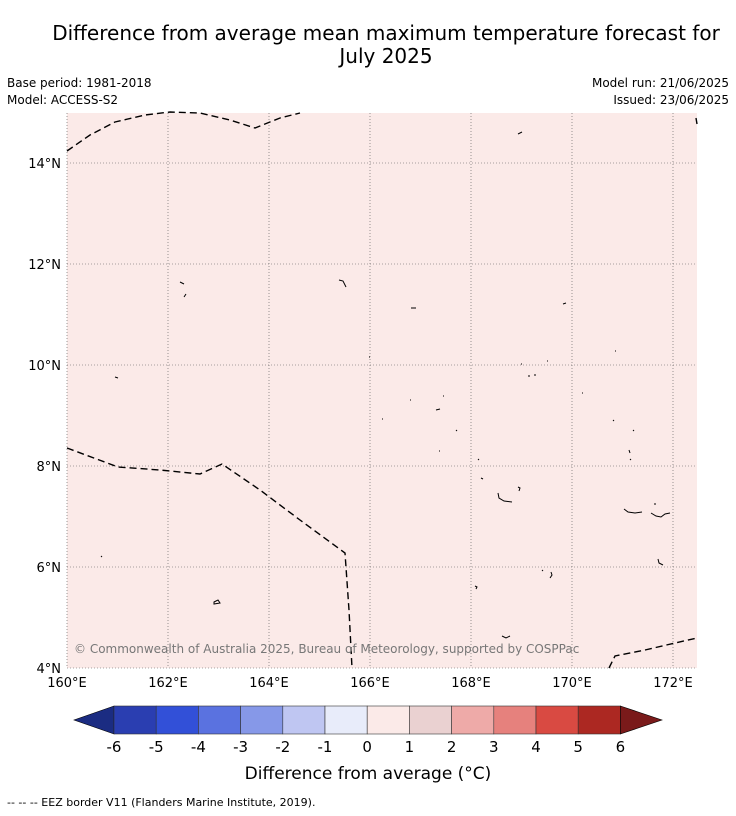 The width and height of the screenshot is (736, 816). Describe the element at coordinates (471, 683) in the screenshot. I see `longitude-tick-label: 168°E` at that location.